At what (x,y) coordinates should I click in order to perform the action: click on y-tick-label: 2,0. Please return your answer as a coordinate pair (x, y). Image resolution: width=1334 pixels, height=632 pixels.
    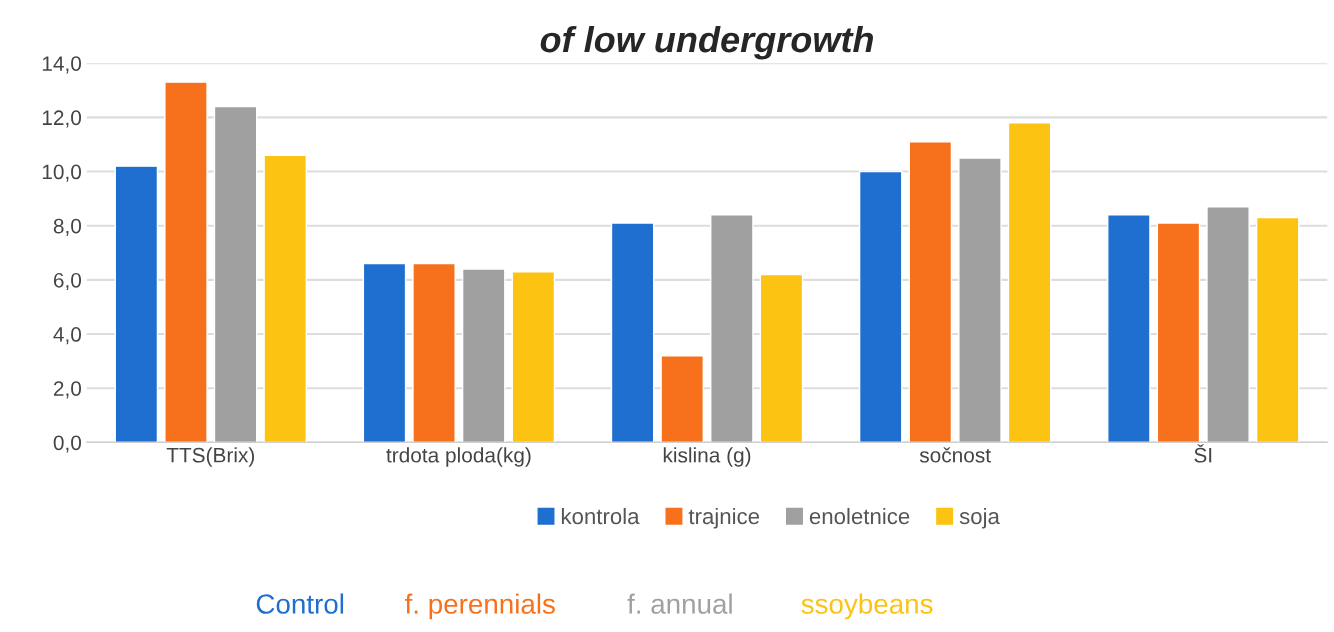
    Looking at the image, I should click on (67, 390).